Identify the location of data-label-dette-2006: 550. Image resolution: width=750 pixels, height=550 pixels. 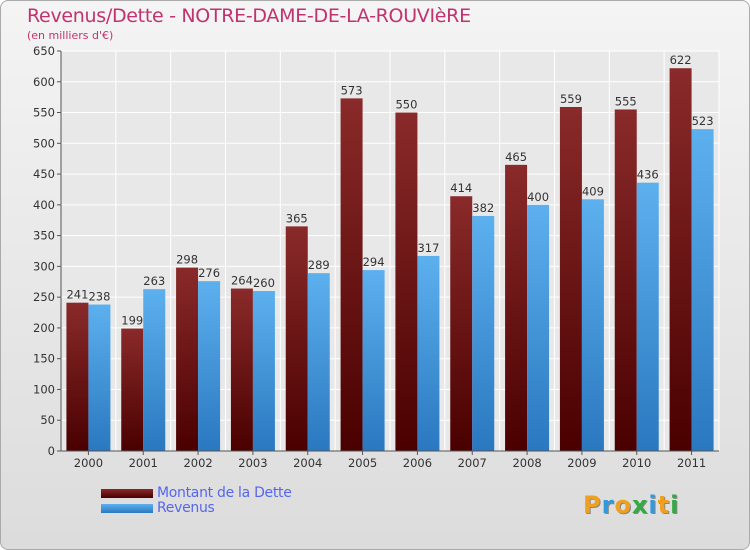
(406, 105).